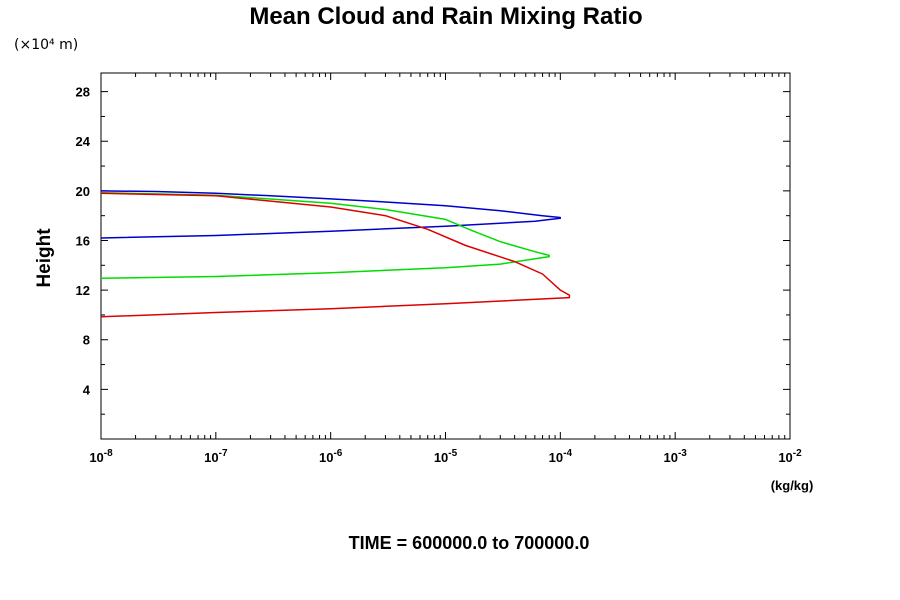  Describe the element at coordinates (446, 456) in the screenshot. I see `x-tick-label: 10⁻⁵` at that location.